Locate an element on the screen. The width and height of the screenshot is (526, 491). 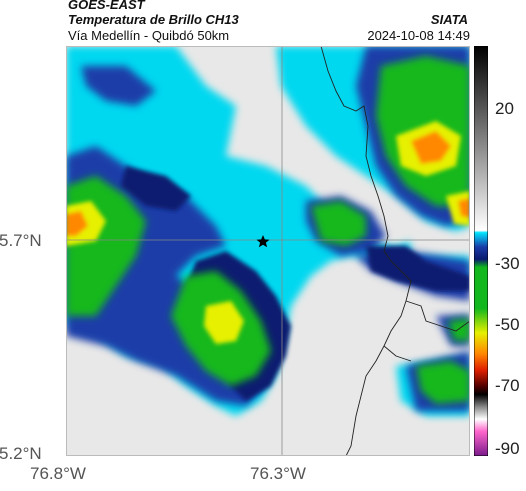
lat-label-5.7: 5.7°N is located at coordinates (21, 240).